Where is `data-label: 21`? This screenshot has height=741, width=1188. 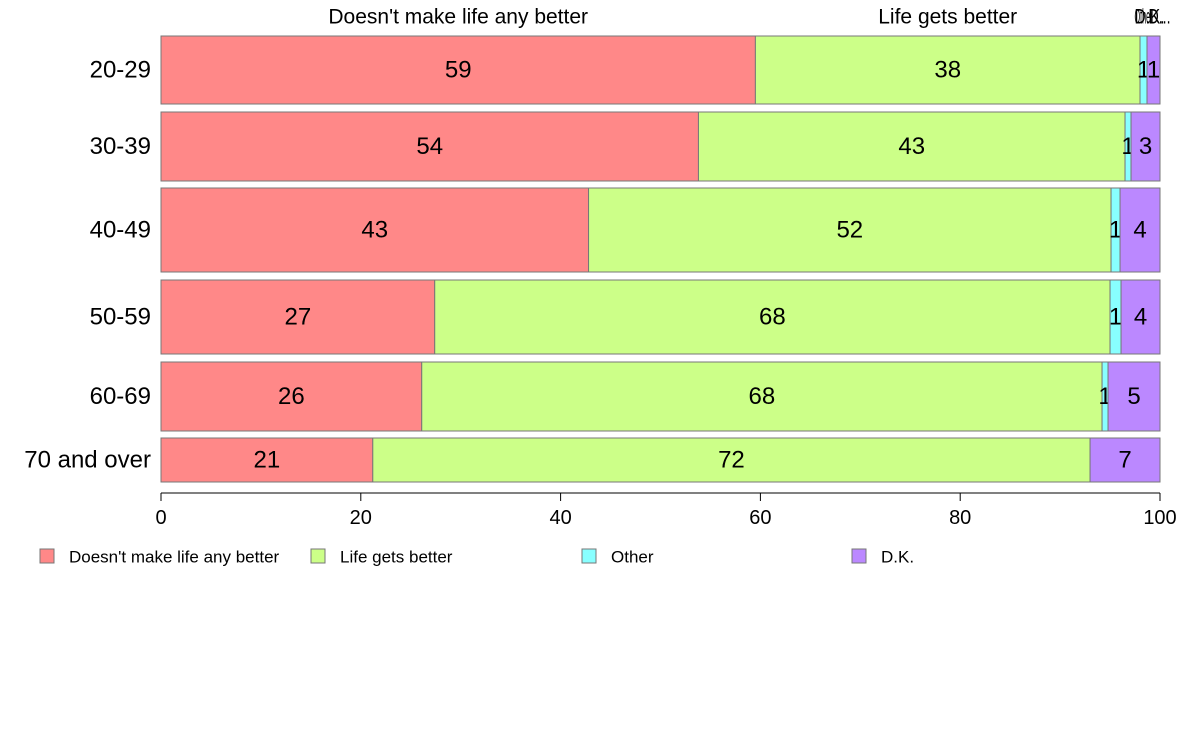
data-label: 21 is located at coordinates (267, 460).